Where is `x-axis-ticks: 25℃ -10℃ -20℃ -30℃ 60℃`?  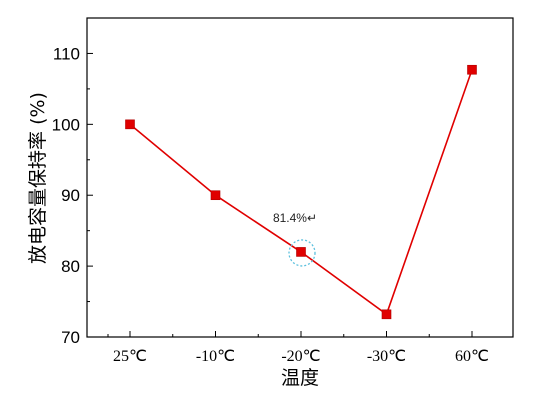
x-axis-ticks: 25℃ -10℃ -20℃ -30℃ 60℃ is located at coordinates (298, 348).